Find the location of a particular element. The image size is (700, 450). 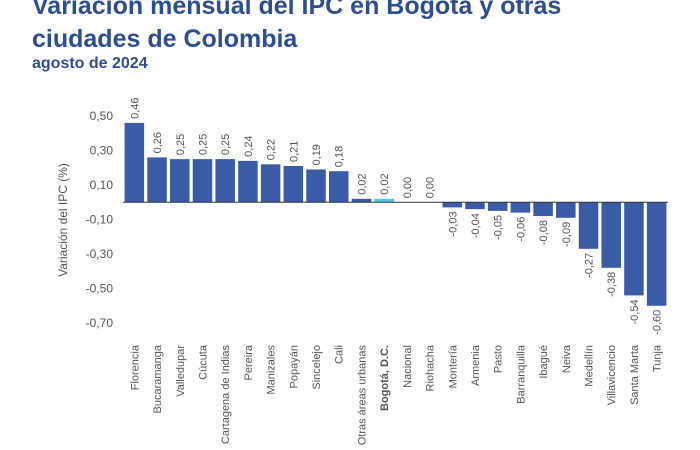

category-label: Cali is located at coordinates (340, 354).